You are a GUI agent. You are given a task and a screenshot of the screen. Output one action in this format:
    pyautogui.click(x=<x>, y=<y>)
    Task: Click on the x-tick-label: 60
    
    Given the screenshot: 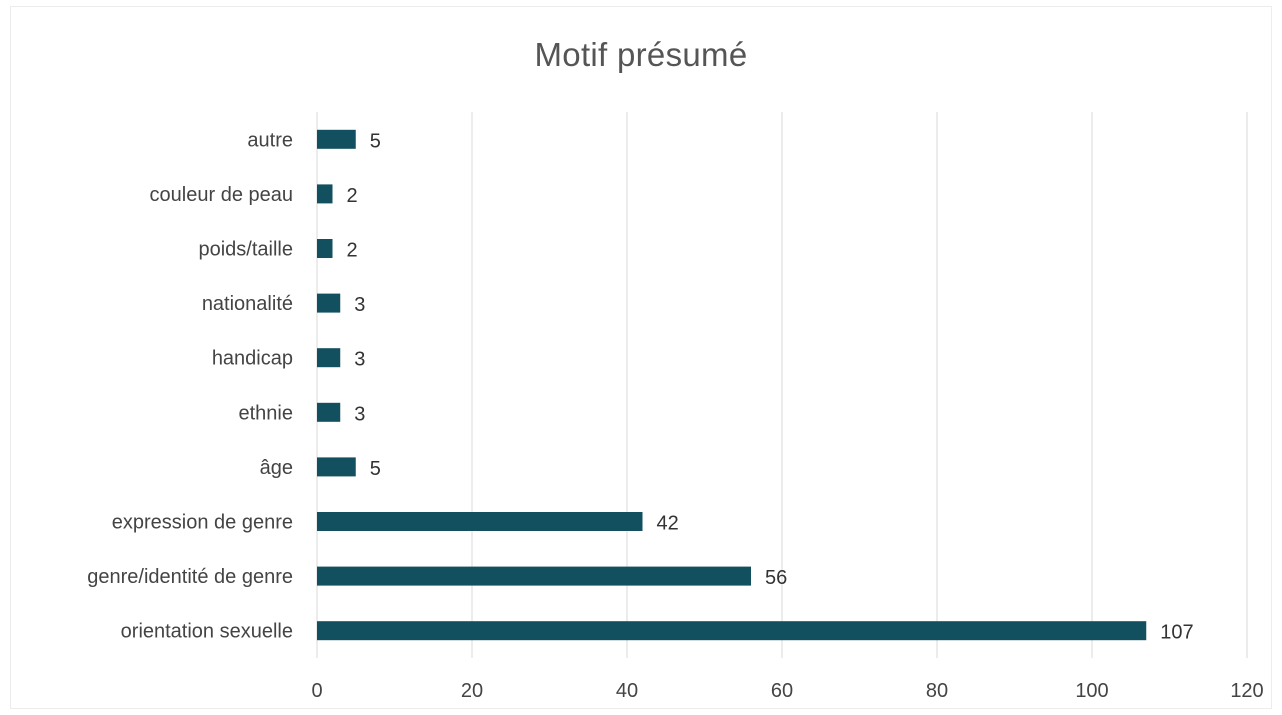 What is the action you would take?
    pyautogui.click(x=782, y=691)
    